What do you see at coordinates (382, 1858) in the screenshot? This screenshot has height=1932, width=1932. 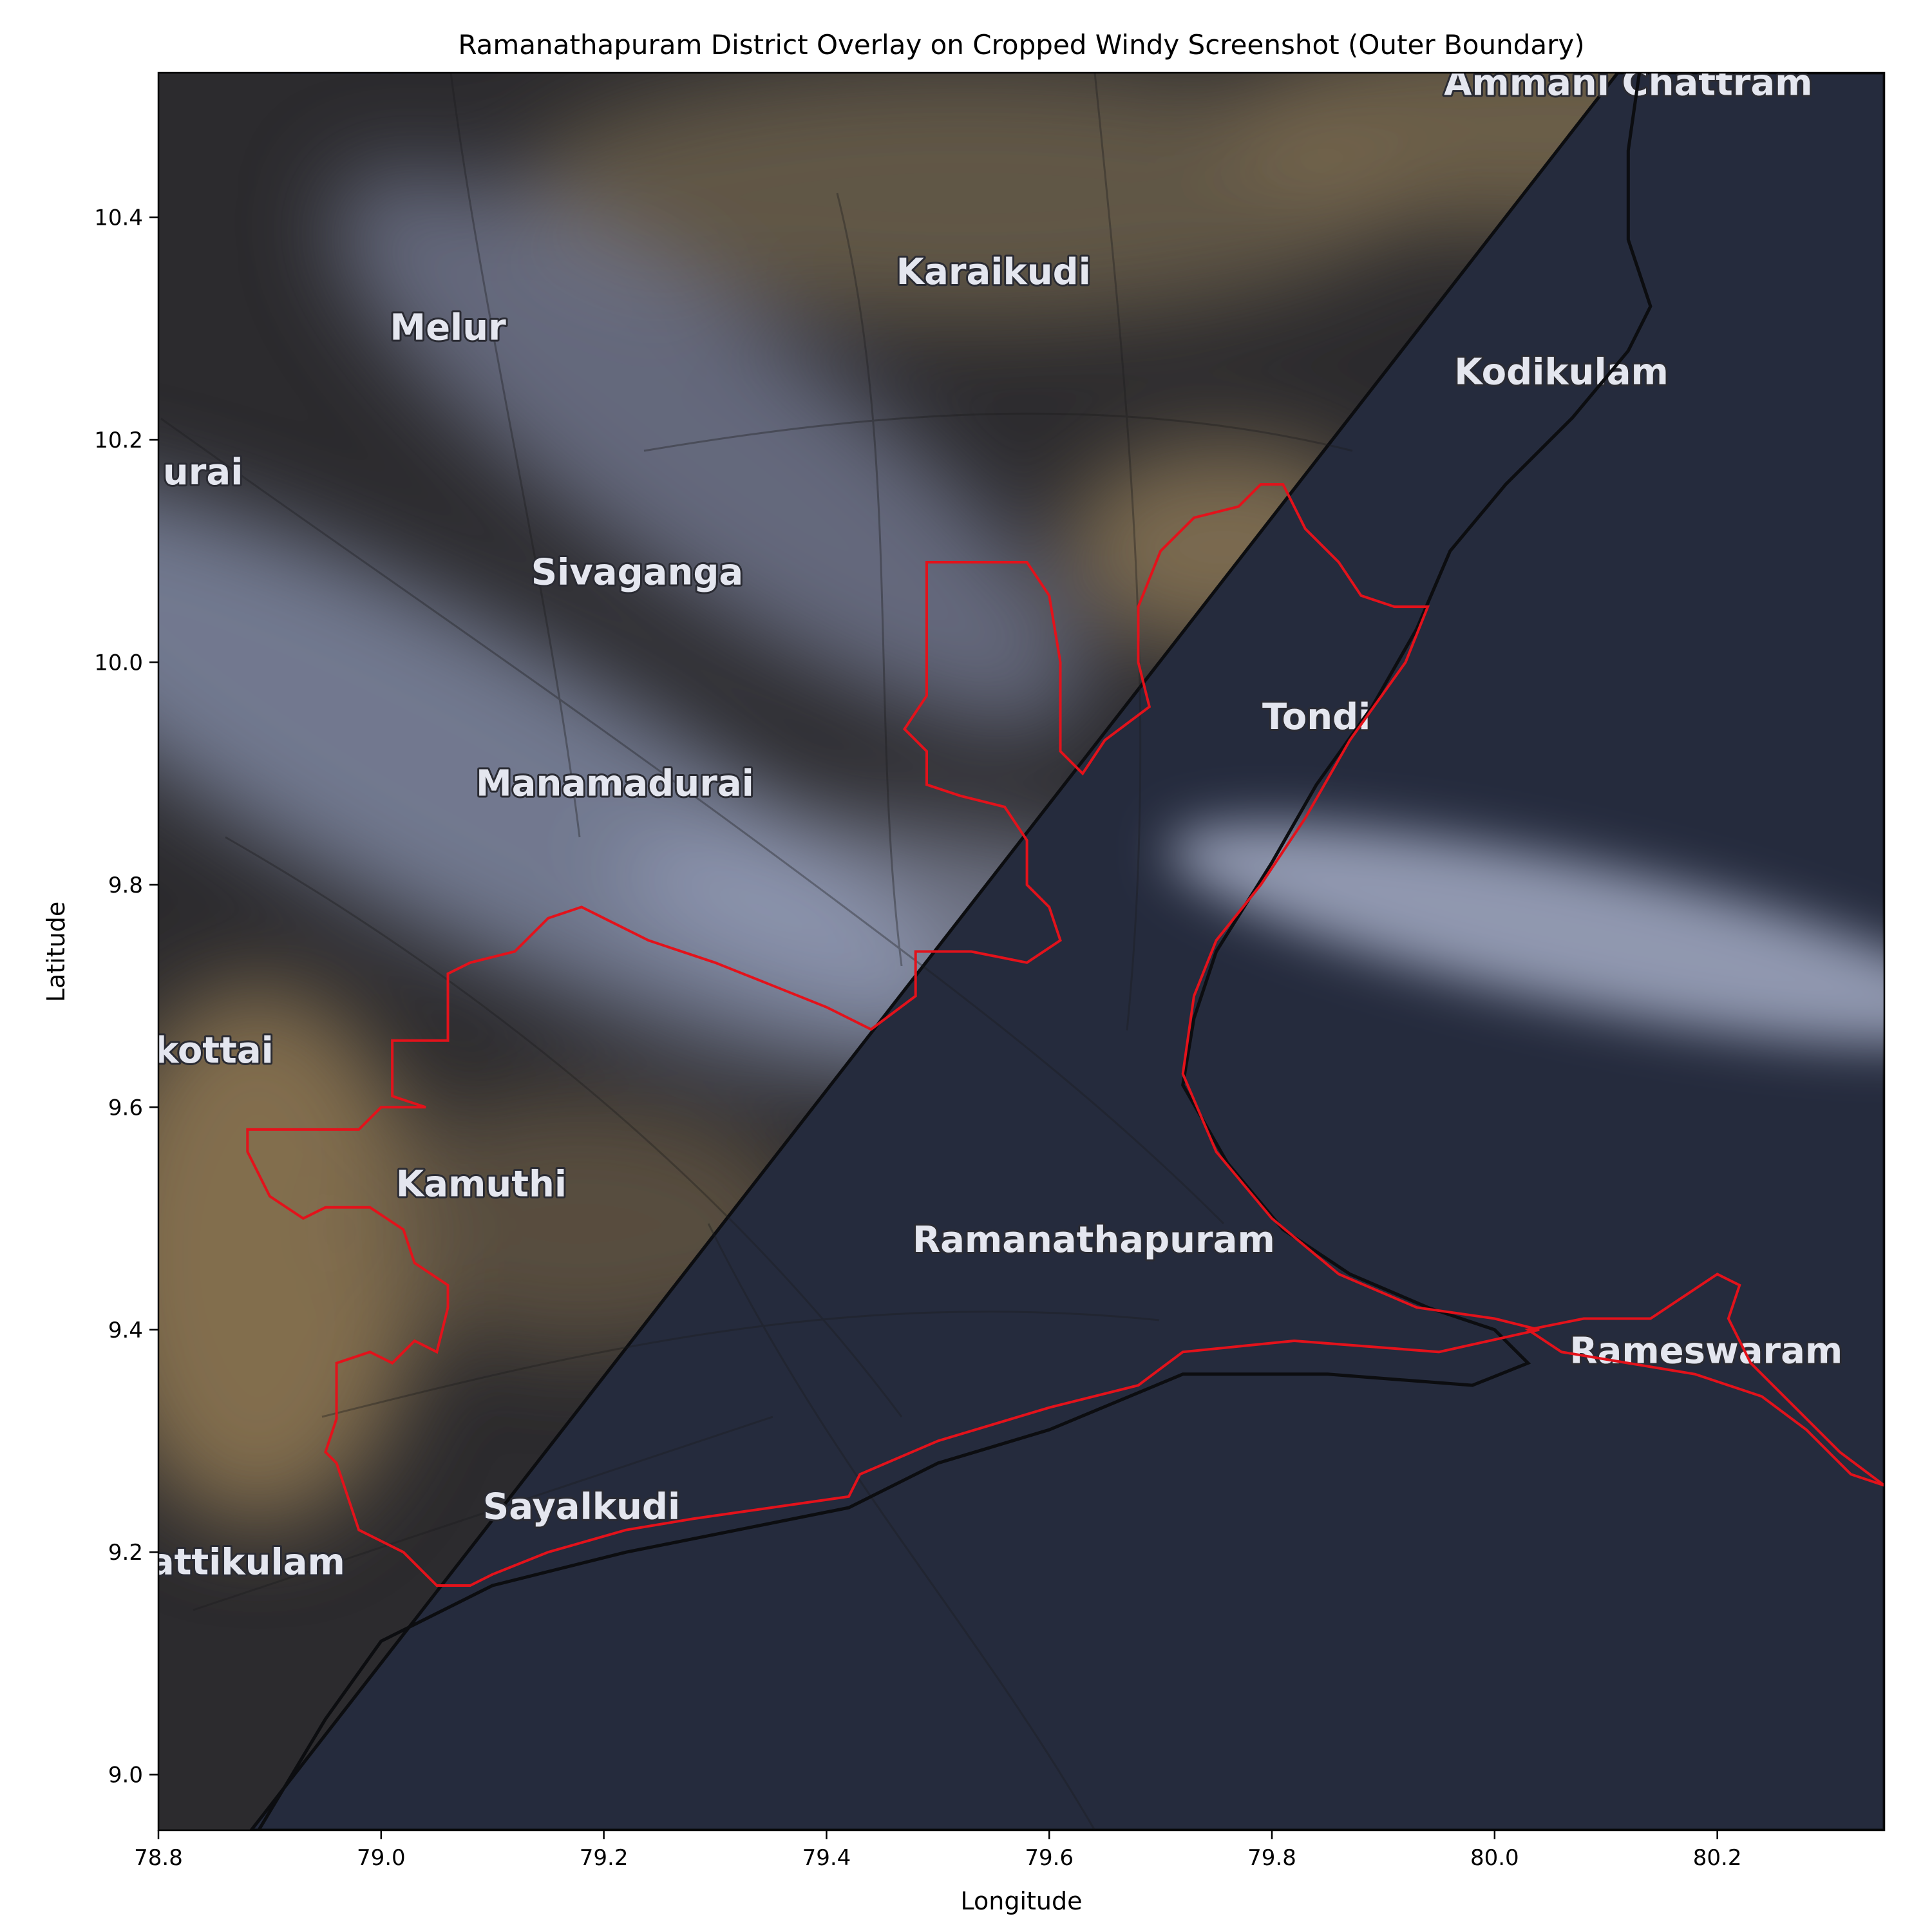 I see `x-tick-label: 79.0` at bounding box center [382, 1858].